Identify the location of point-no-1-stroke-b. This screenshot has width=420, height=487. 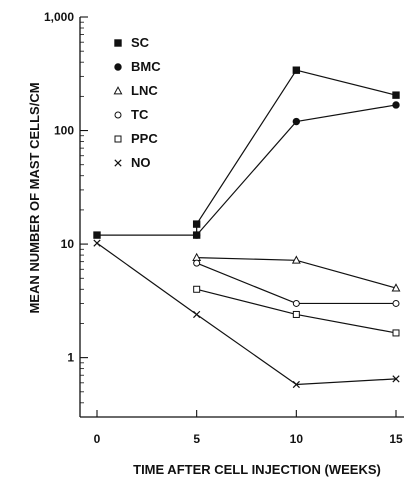
(197, 314).